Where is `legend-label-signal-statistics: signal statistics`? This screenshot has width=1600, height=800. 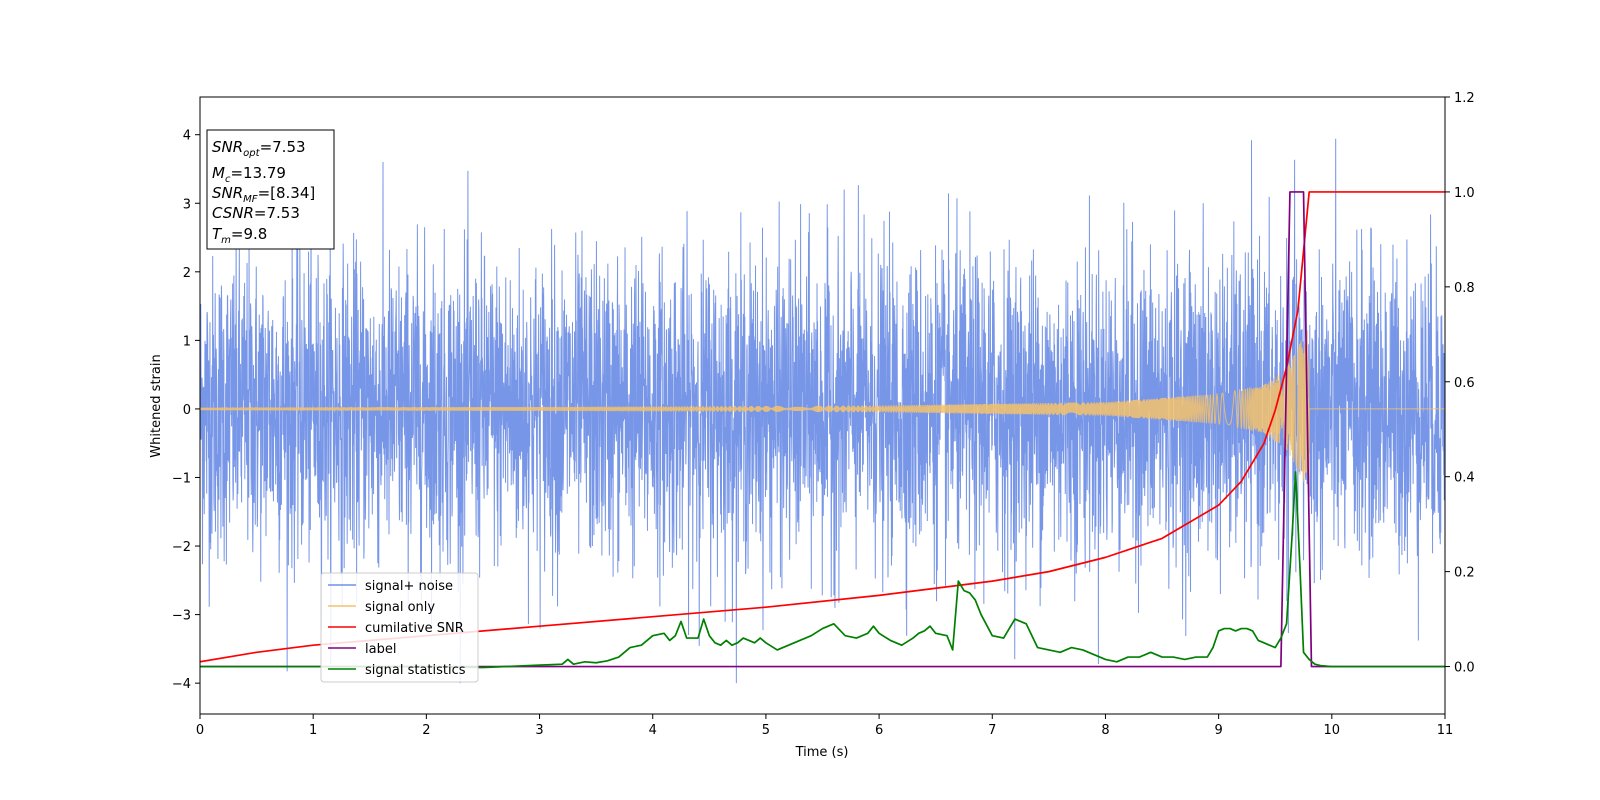 legend-label-signal-statistics: signal statistics is located at coordinates (415, 670).